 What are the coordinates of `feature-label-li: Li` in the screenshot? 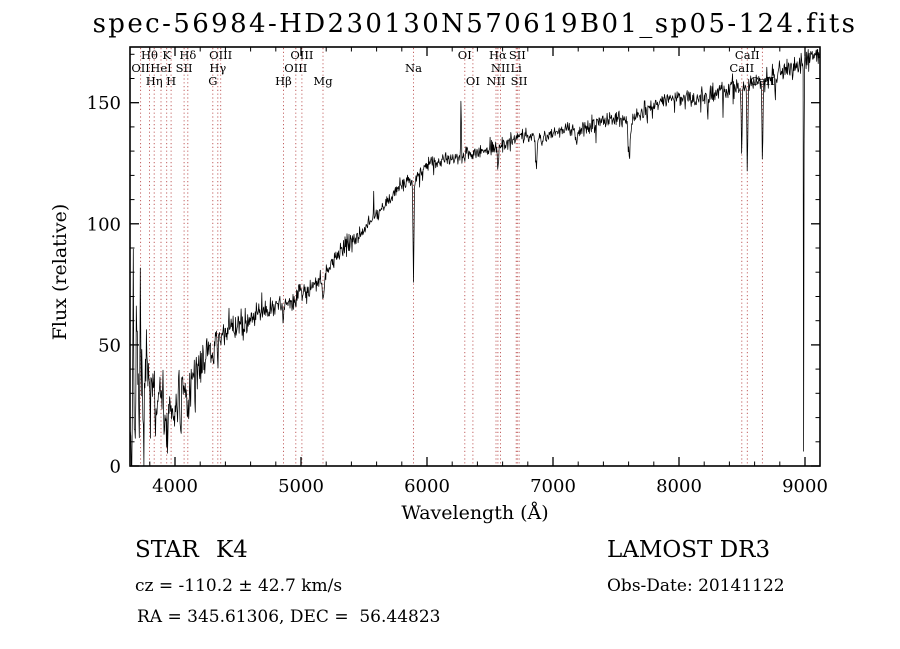 It's located at (517, 68).